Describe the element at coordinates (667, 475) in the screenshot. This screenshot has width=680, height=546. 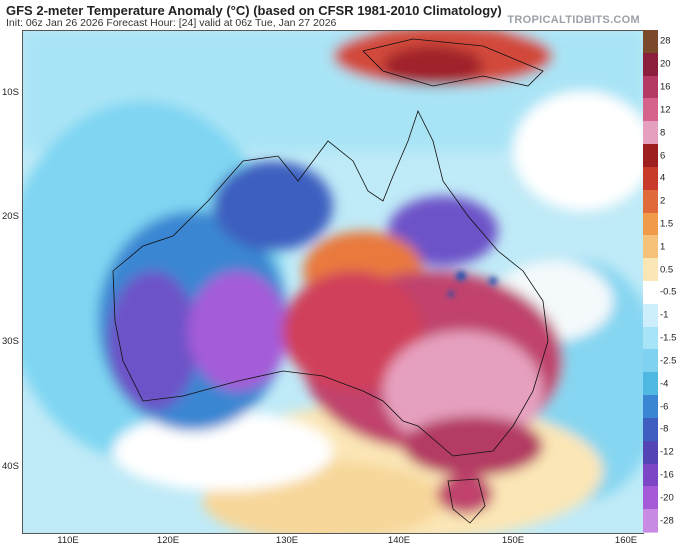
I see `legend-label: -16` at that location.